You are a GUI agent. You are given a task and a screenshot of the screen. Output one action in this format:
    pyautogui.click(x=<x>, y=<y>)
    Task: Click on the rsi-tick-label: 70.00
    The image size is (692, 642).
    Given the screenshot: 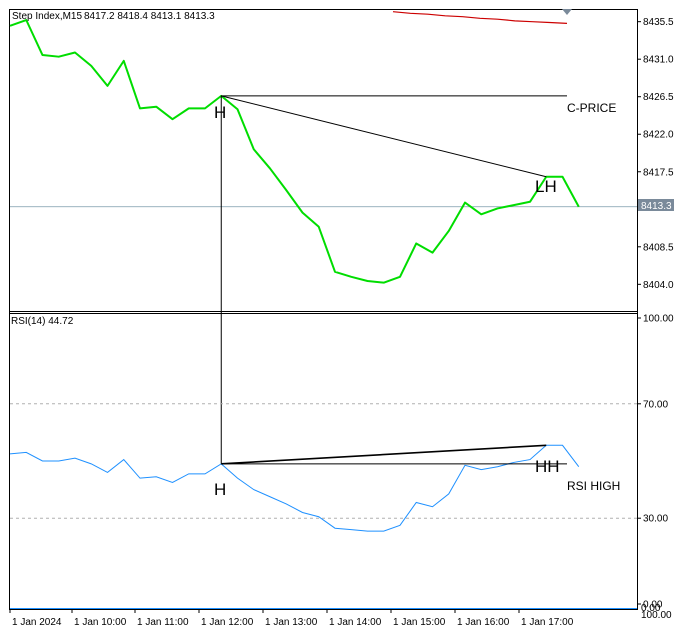 What is the action you would take?
    pyautogui.click(x=655, y=404)
    